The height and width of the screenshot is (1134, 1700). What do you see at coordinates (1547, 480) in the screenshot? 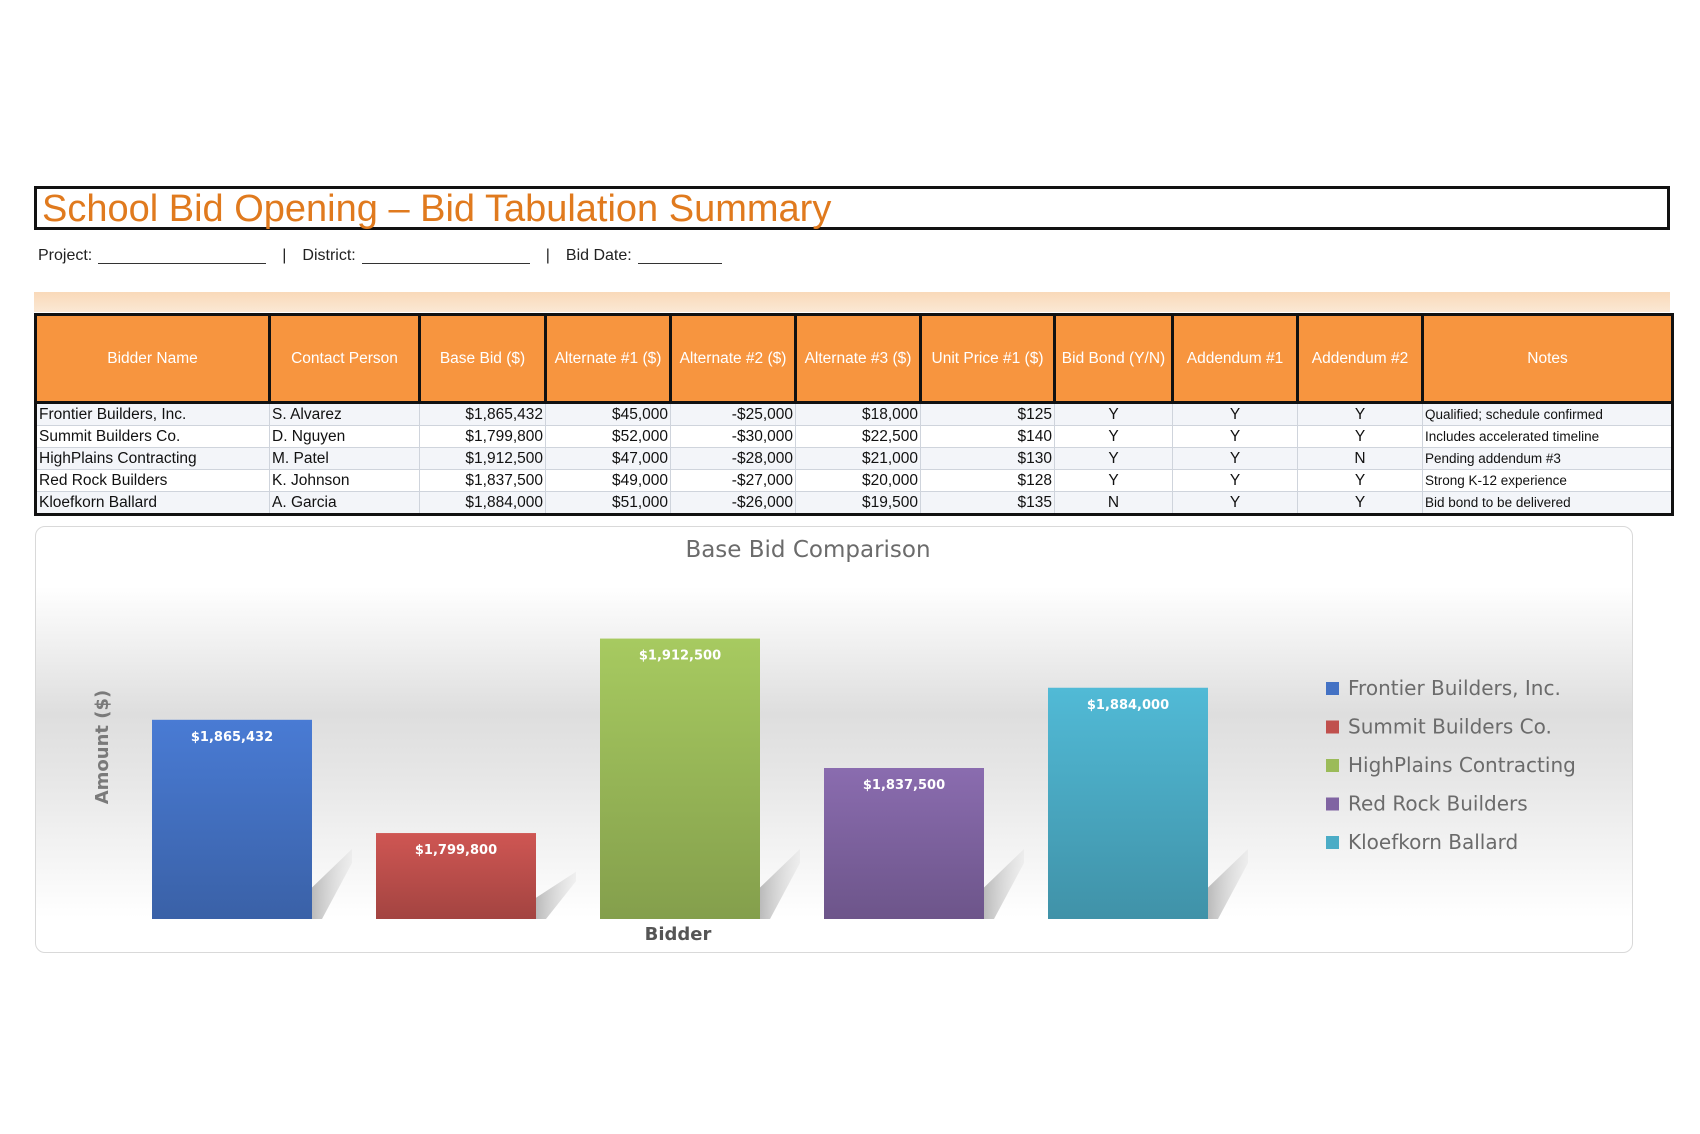
I see `notes-cell: Strong K-12 experience` at bounding box center [1547, 480].